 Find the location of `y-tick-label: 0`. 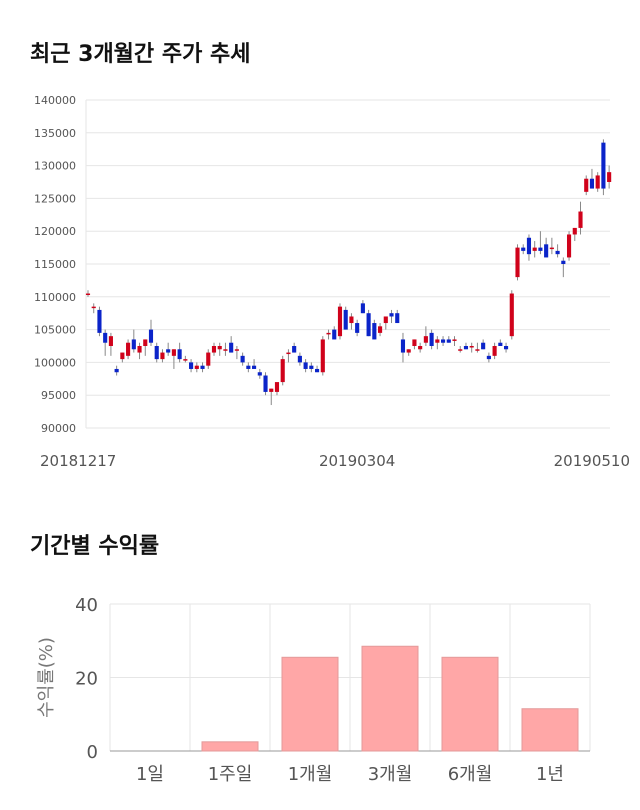

y-tick-label: 0 is located at coordinates (92, 752).